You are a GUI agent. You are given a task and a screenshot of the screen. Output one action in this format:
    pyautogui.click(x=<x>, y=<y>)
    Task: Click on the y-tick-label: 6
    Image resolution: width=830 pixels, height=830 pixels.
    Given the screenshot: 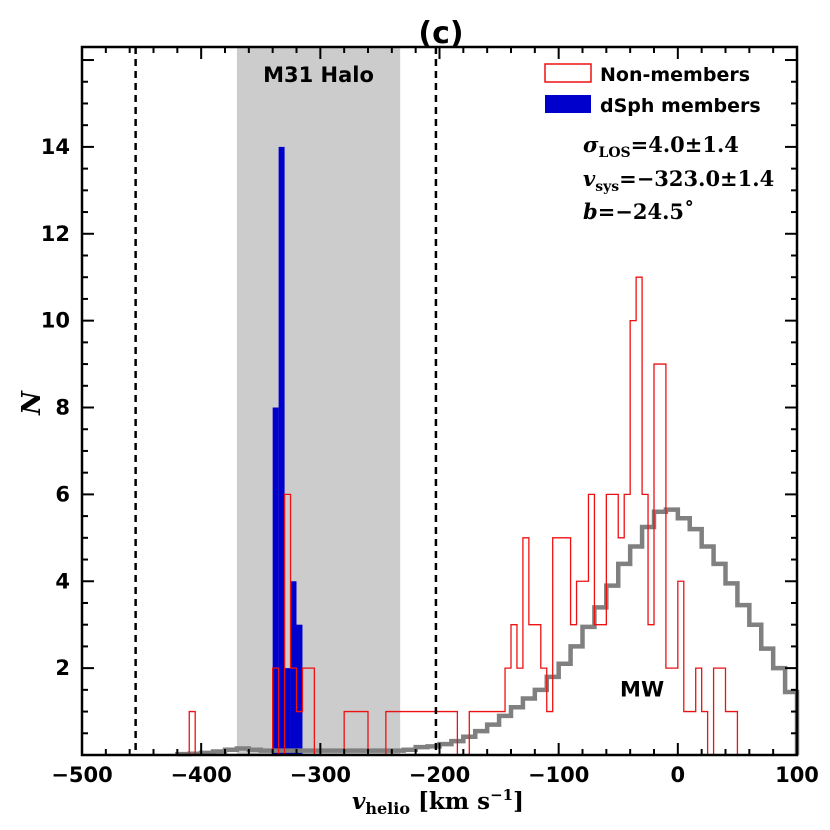 What is the action you would take?
    pyautogui.click(x=62, y=494)
    